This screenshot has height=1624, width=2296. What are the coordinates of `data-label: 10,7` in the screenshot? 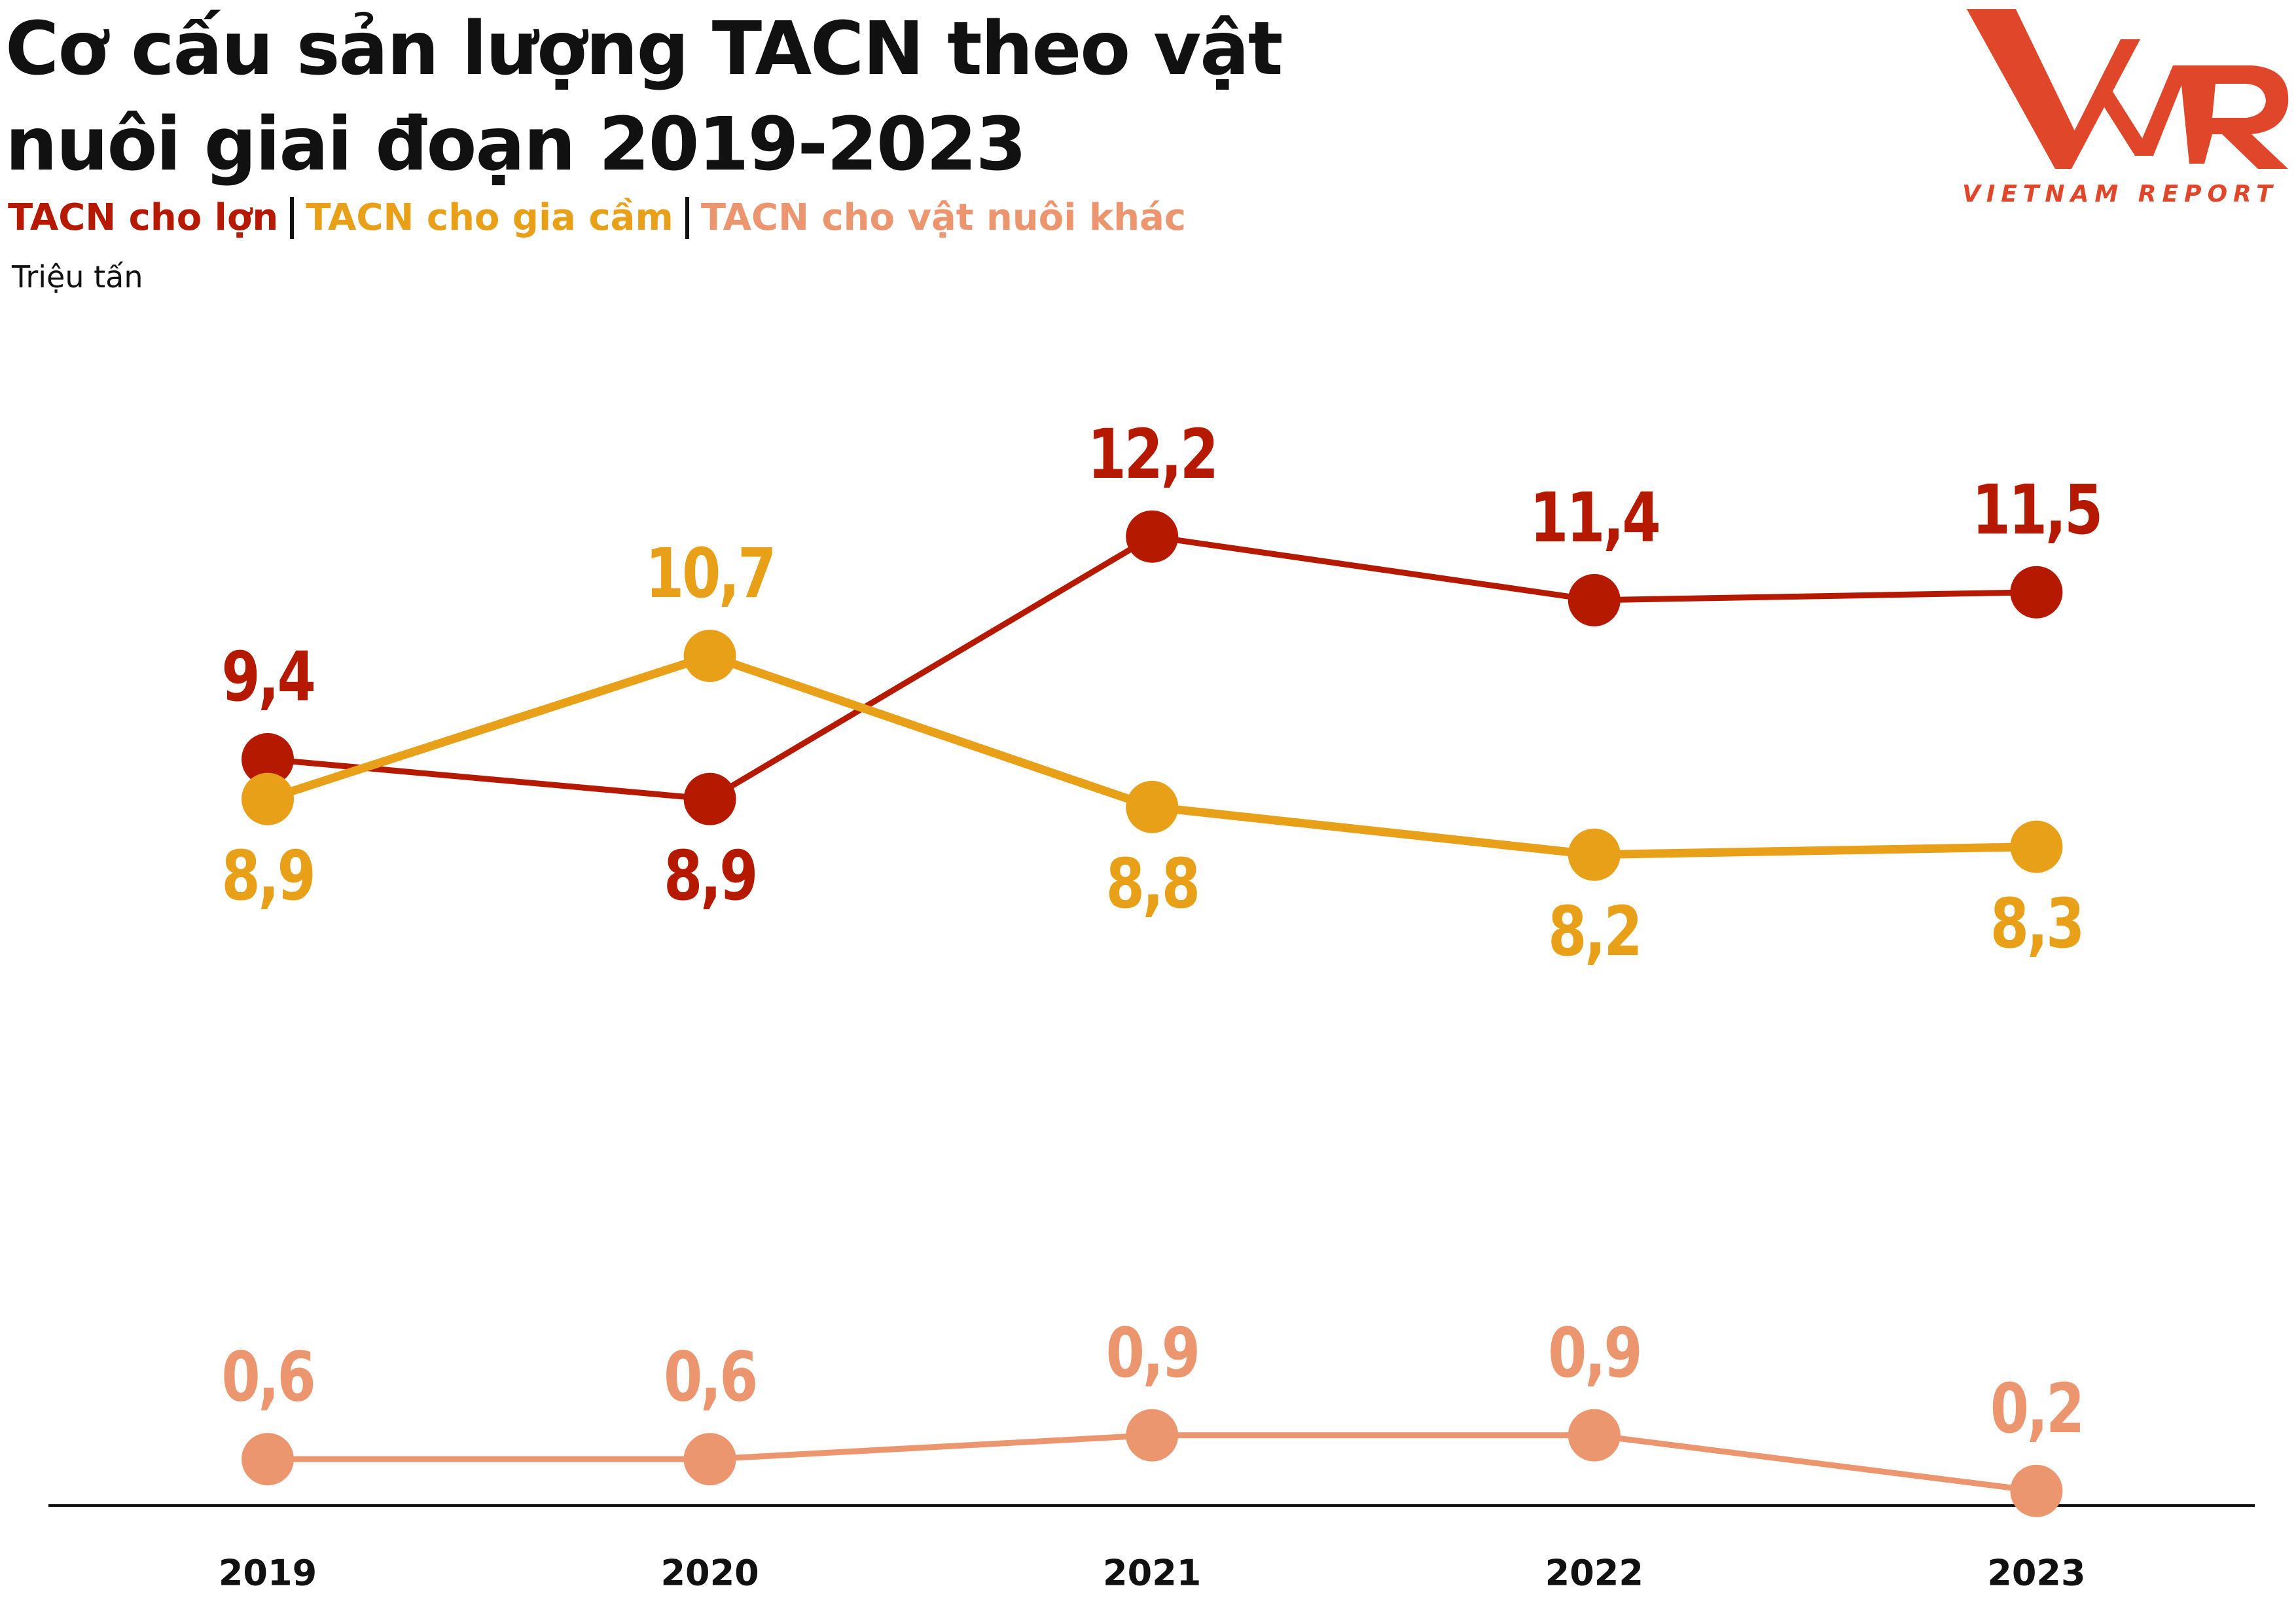 It's located at (709, 574).